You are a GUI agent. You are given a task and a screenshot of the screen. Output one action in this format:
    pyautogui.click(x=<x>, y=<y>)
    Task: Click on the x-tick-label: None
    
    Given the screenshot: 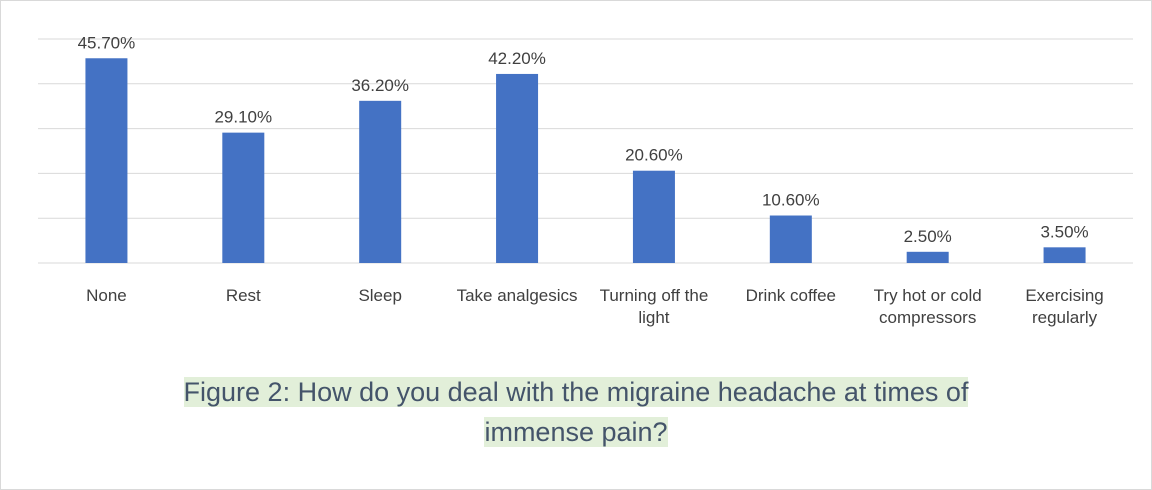 What is the action you would take?
    pyautogui.click(x=106, y=295)
    